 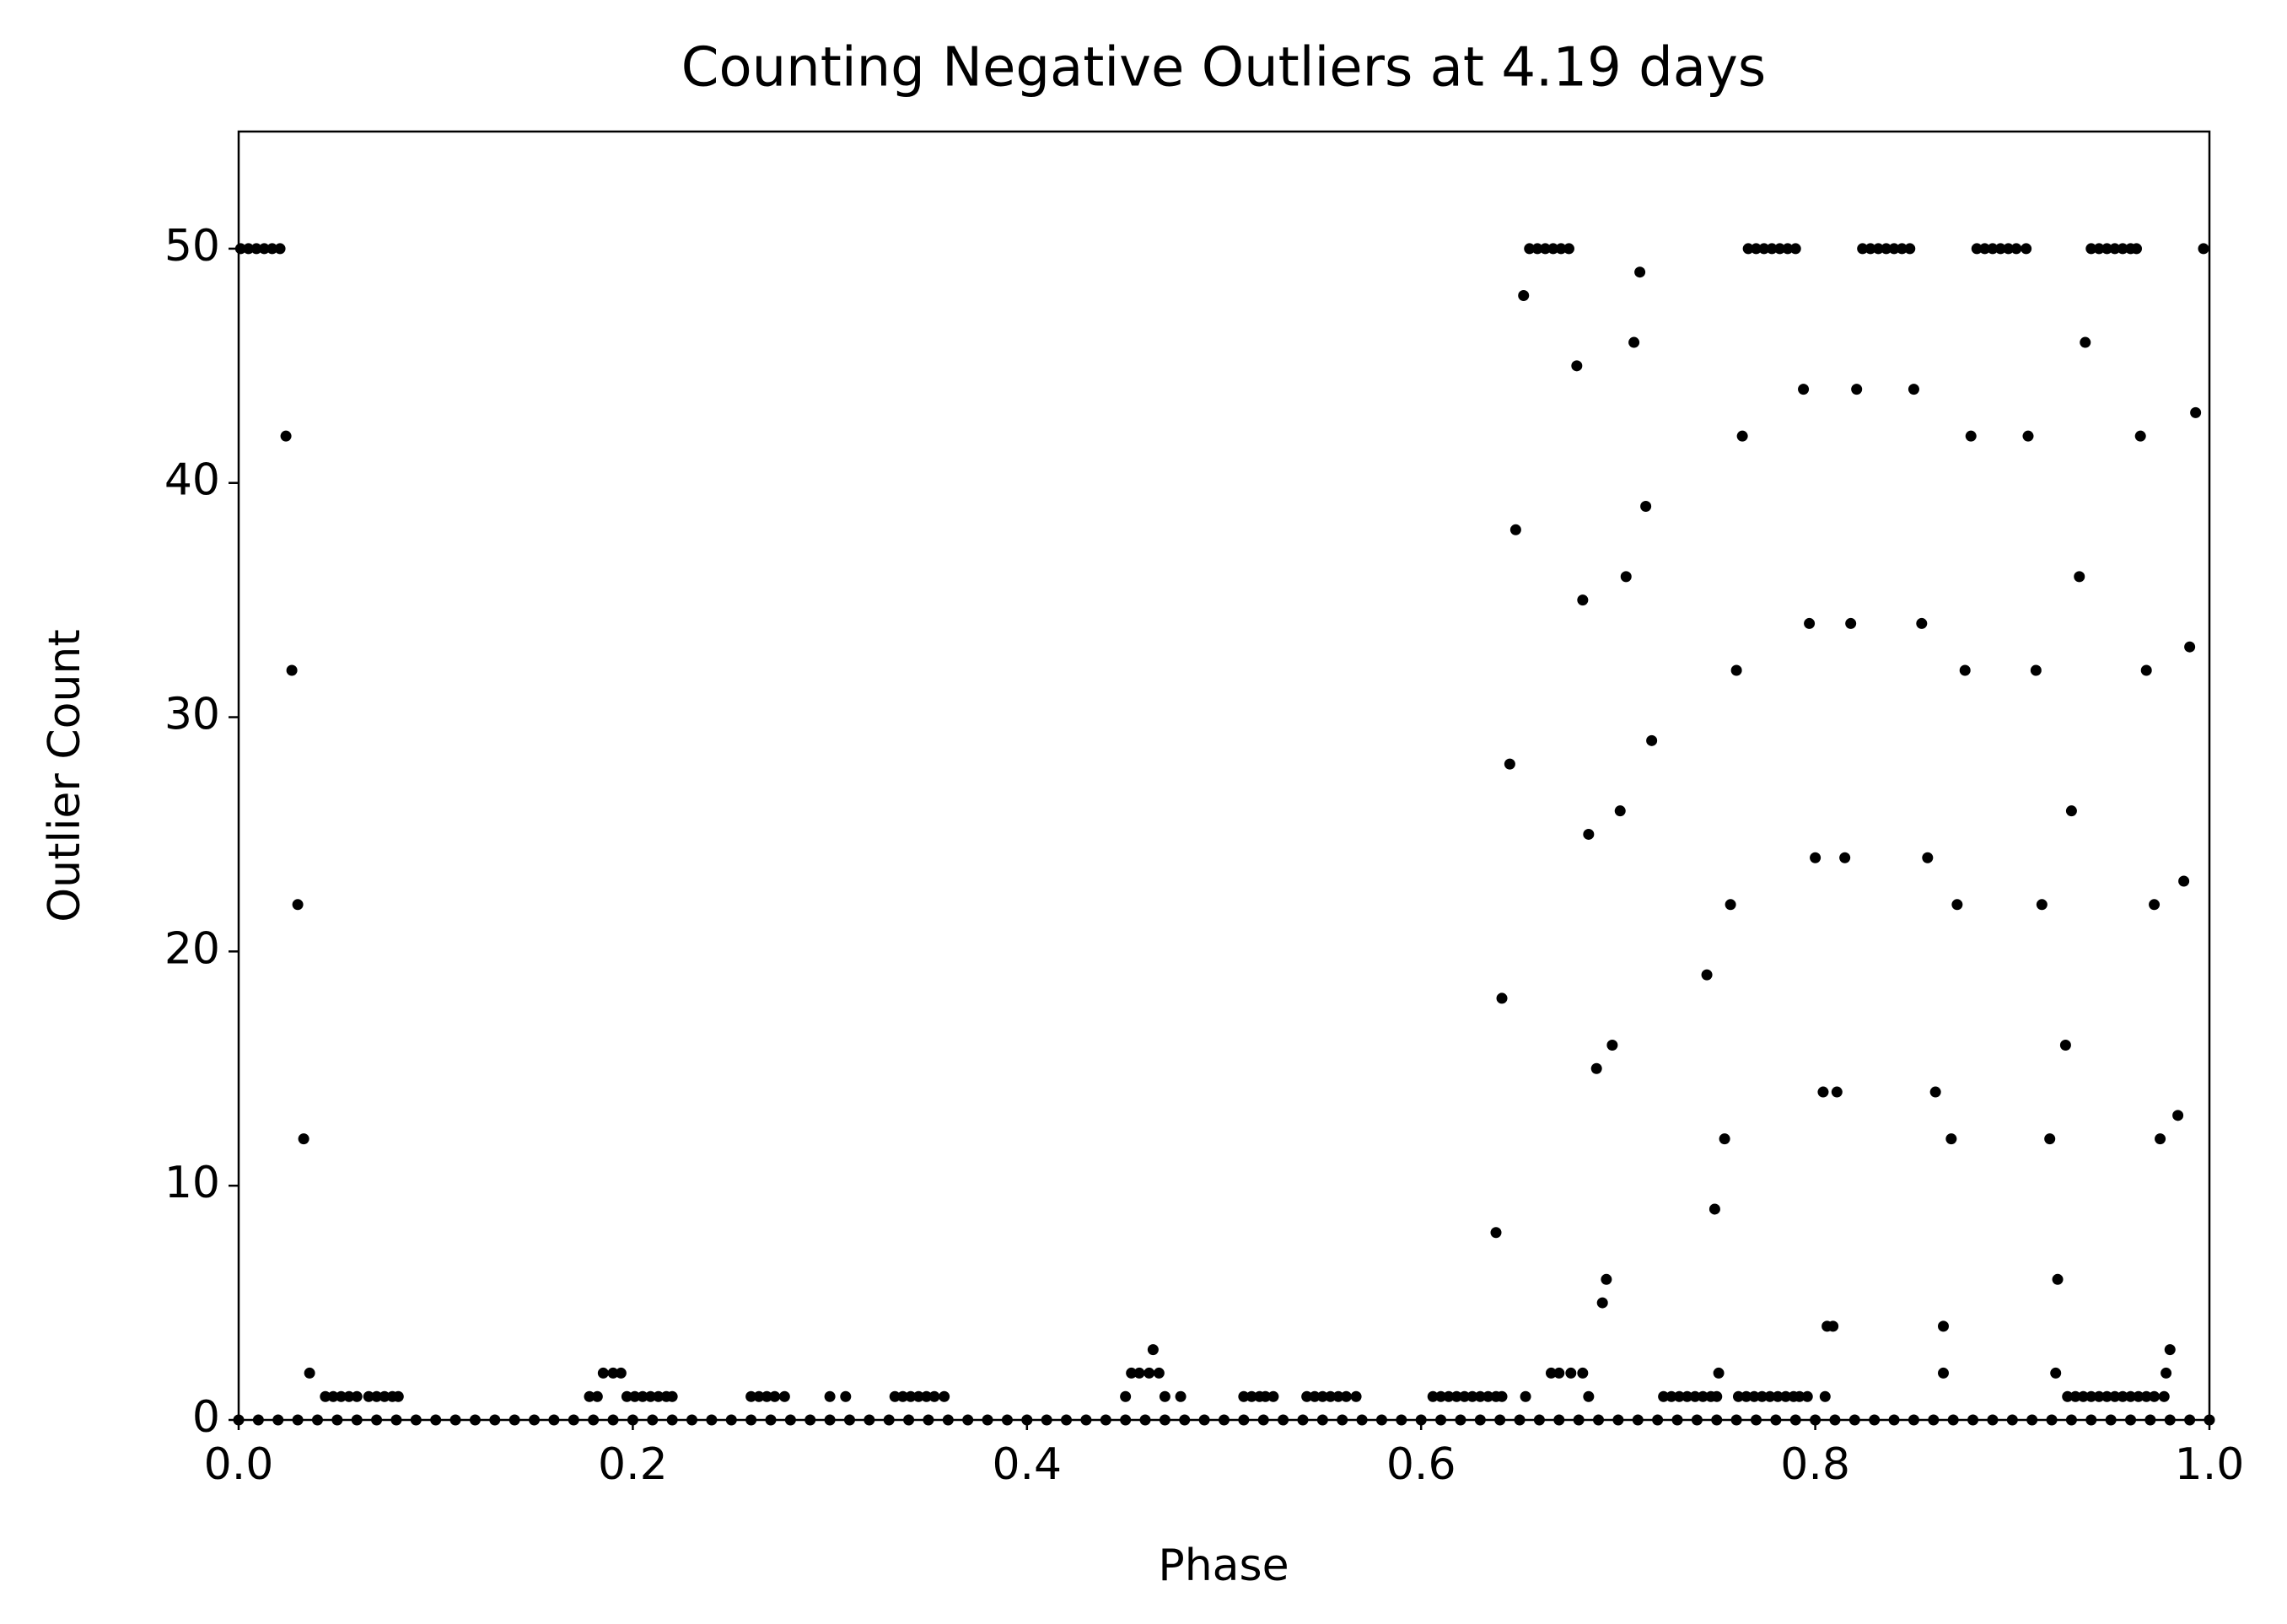 I want to click on x-tick-label: 1.0, so click(x=2210, y=1464).